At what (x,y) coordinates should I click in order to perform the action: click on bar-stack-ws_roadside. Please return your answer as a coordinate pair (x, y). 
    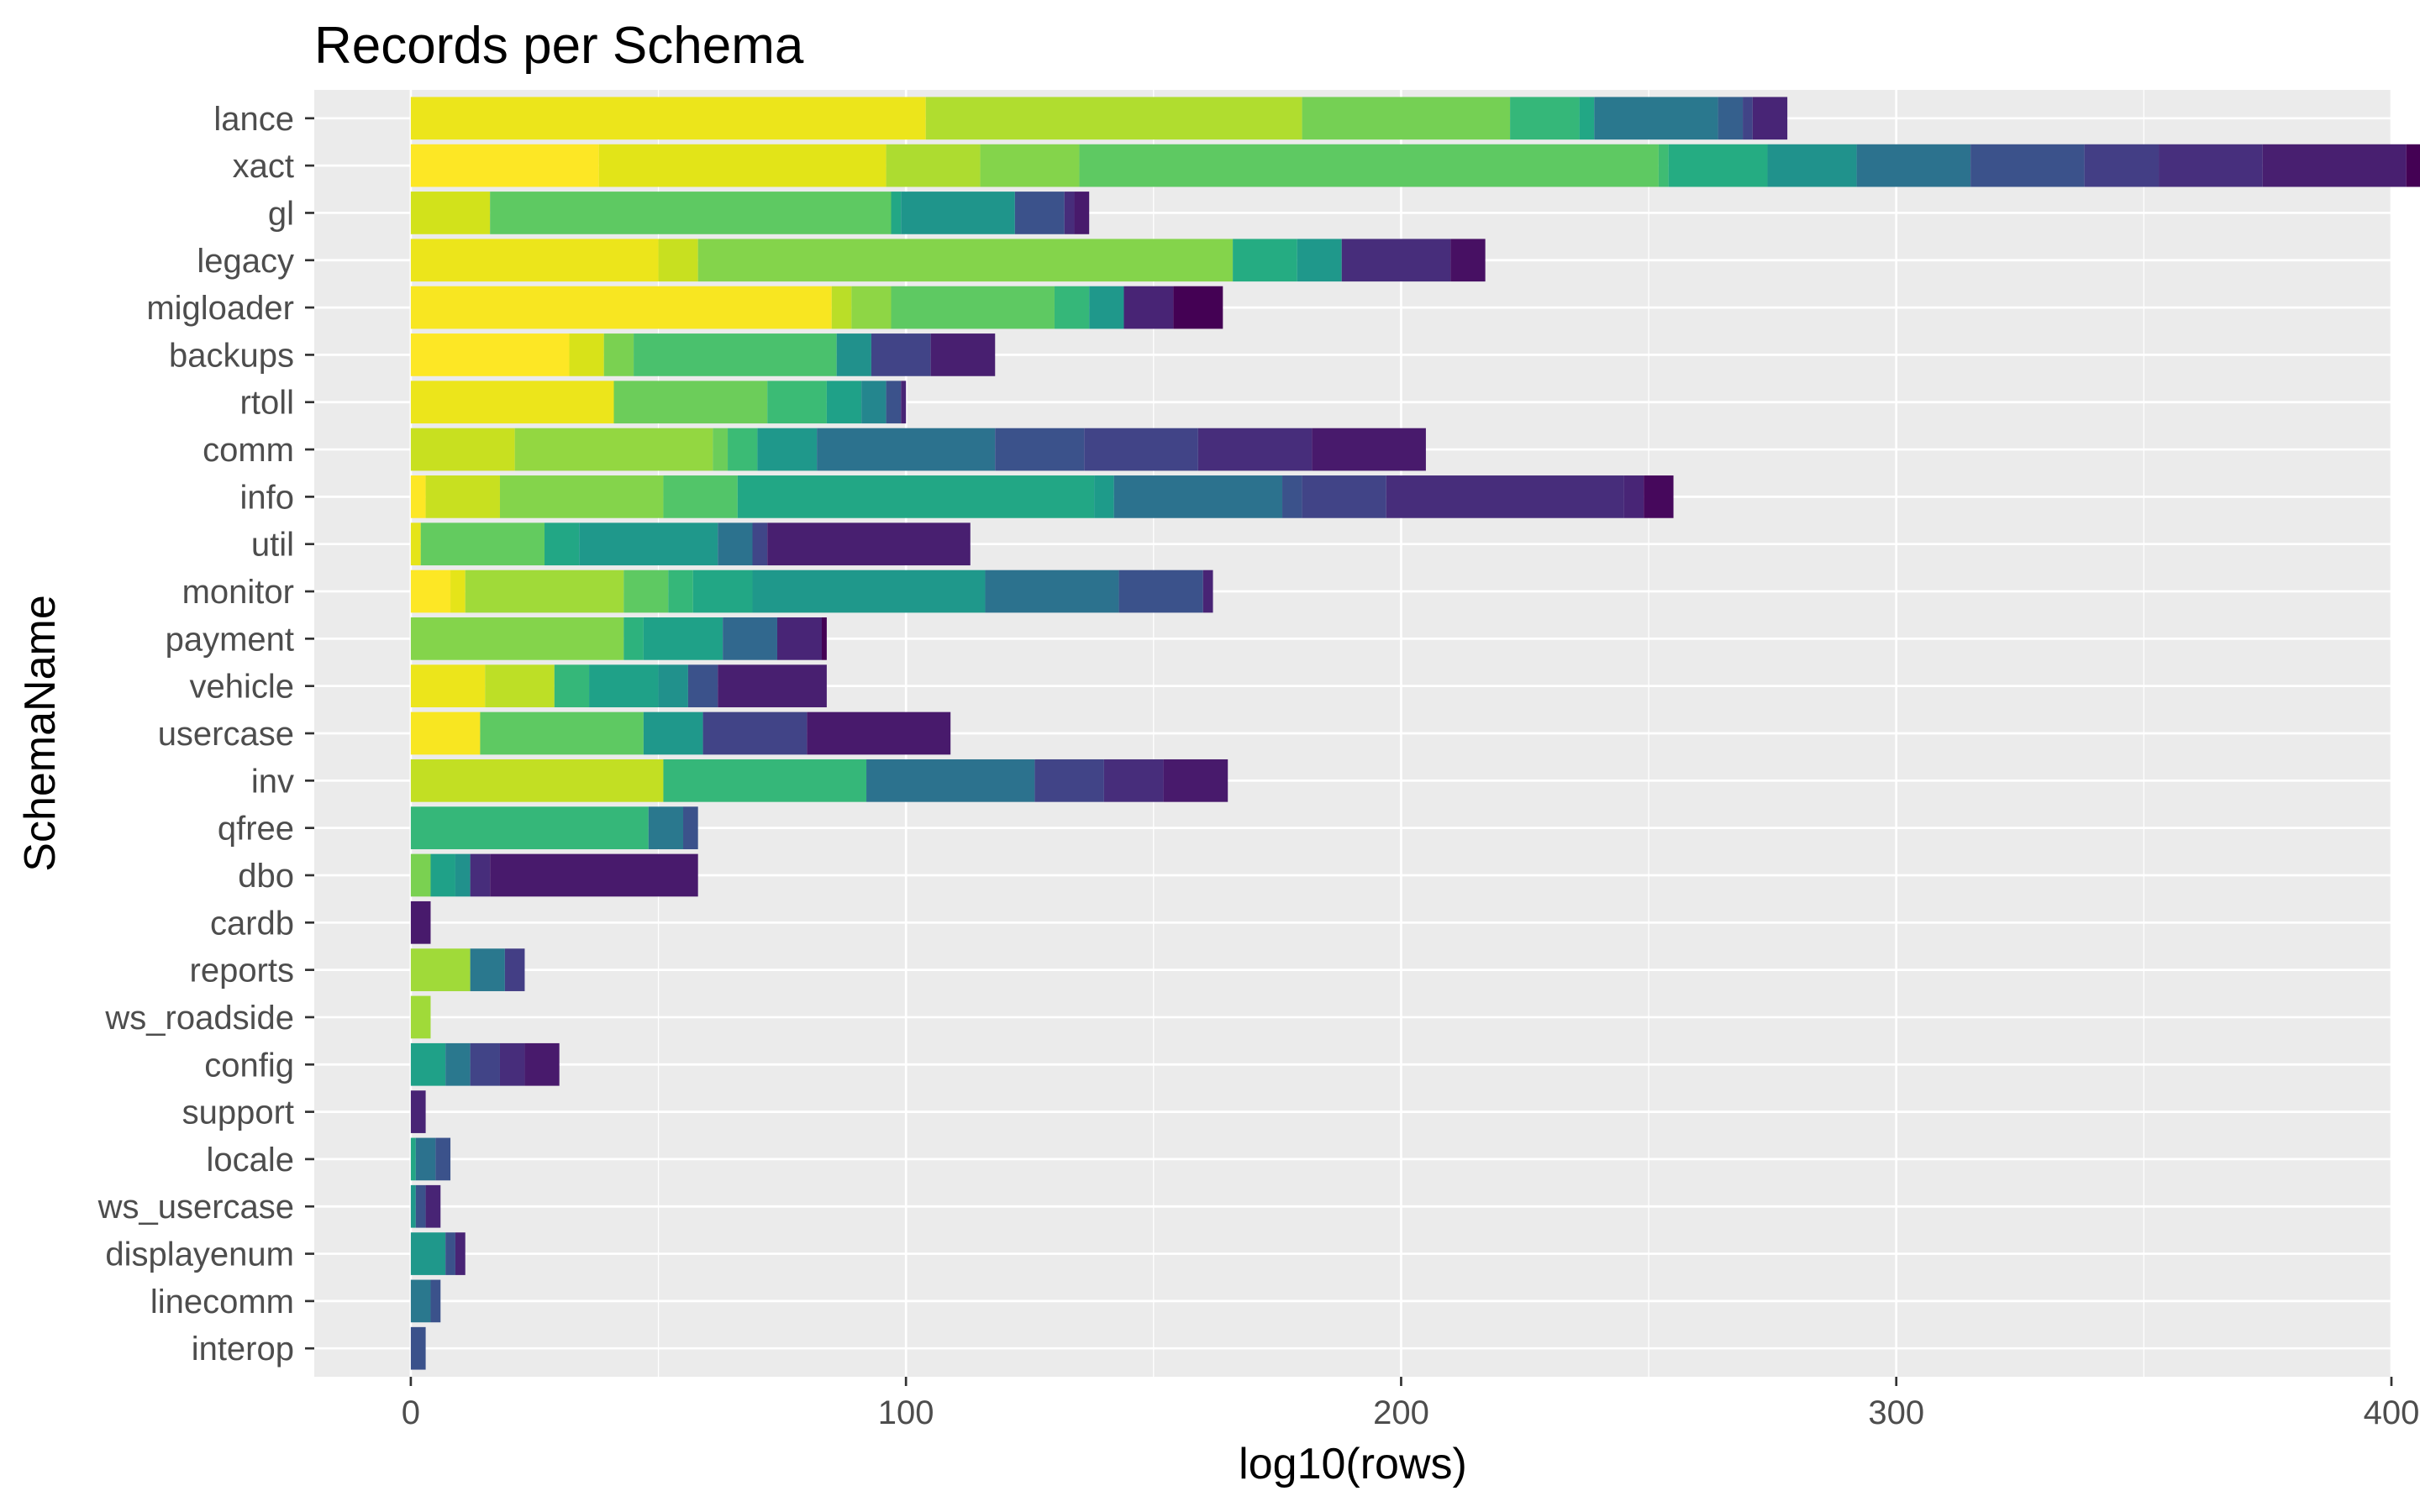
    Looking at the image, I should click on (420, 1017).